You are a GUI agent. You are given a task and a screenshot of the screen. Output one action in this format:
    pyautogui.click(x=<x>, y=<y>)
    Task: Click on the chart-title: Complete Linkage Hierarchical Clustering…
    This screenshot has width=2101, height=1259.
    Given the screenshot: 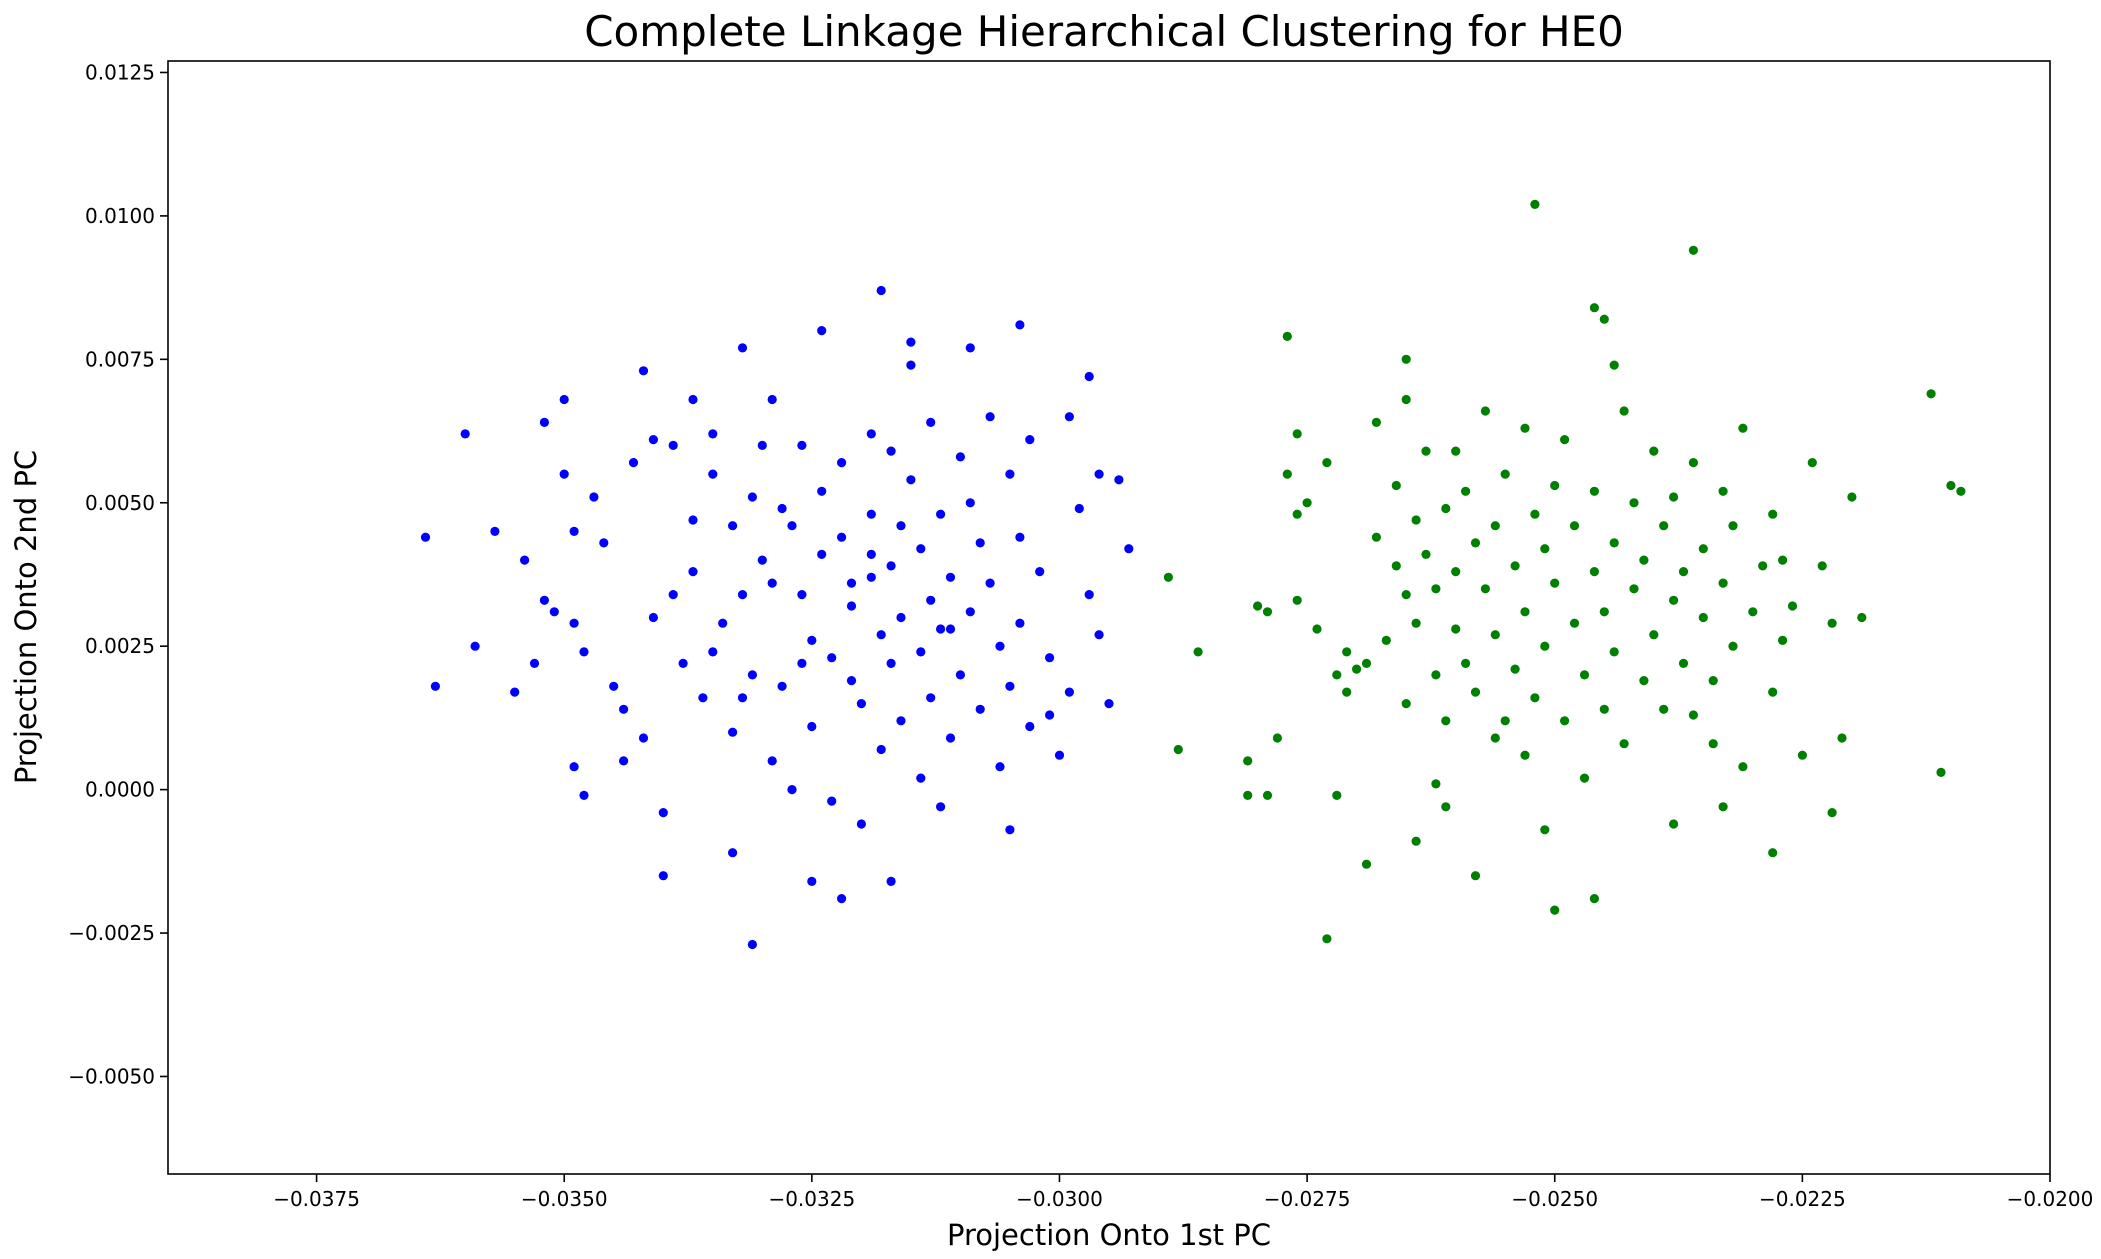 What is the action you would take?
    pyautogui.click(x=1104, y=31)
    